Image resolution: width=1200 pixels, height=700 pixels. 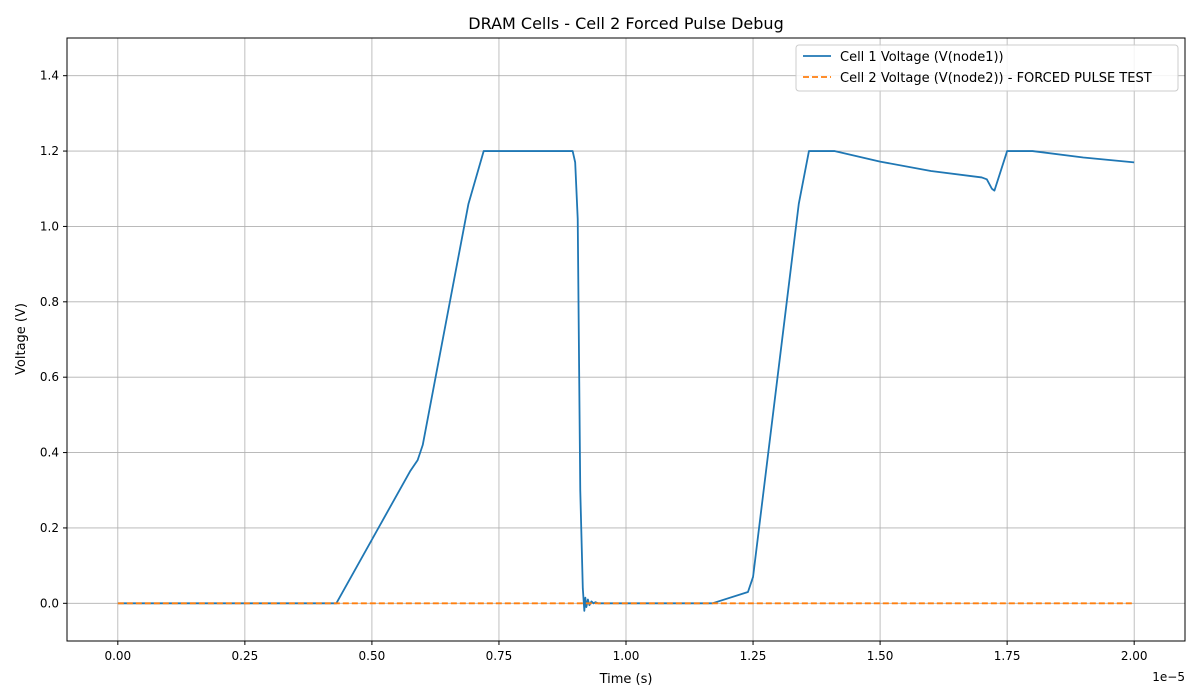 I want to click on y-axis-ticks: 0.0 0.2 0.4 0.6 0.8 1.0 1.2 1.4, so click(x=53, y=339).